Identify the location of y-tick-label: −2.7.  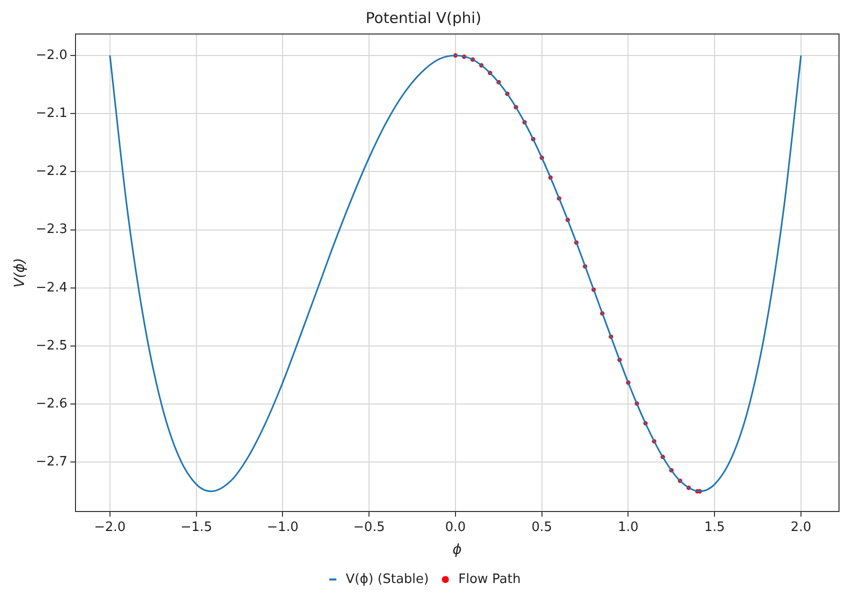
(52, 462).